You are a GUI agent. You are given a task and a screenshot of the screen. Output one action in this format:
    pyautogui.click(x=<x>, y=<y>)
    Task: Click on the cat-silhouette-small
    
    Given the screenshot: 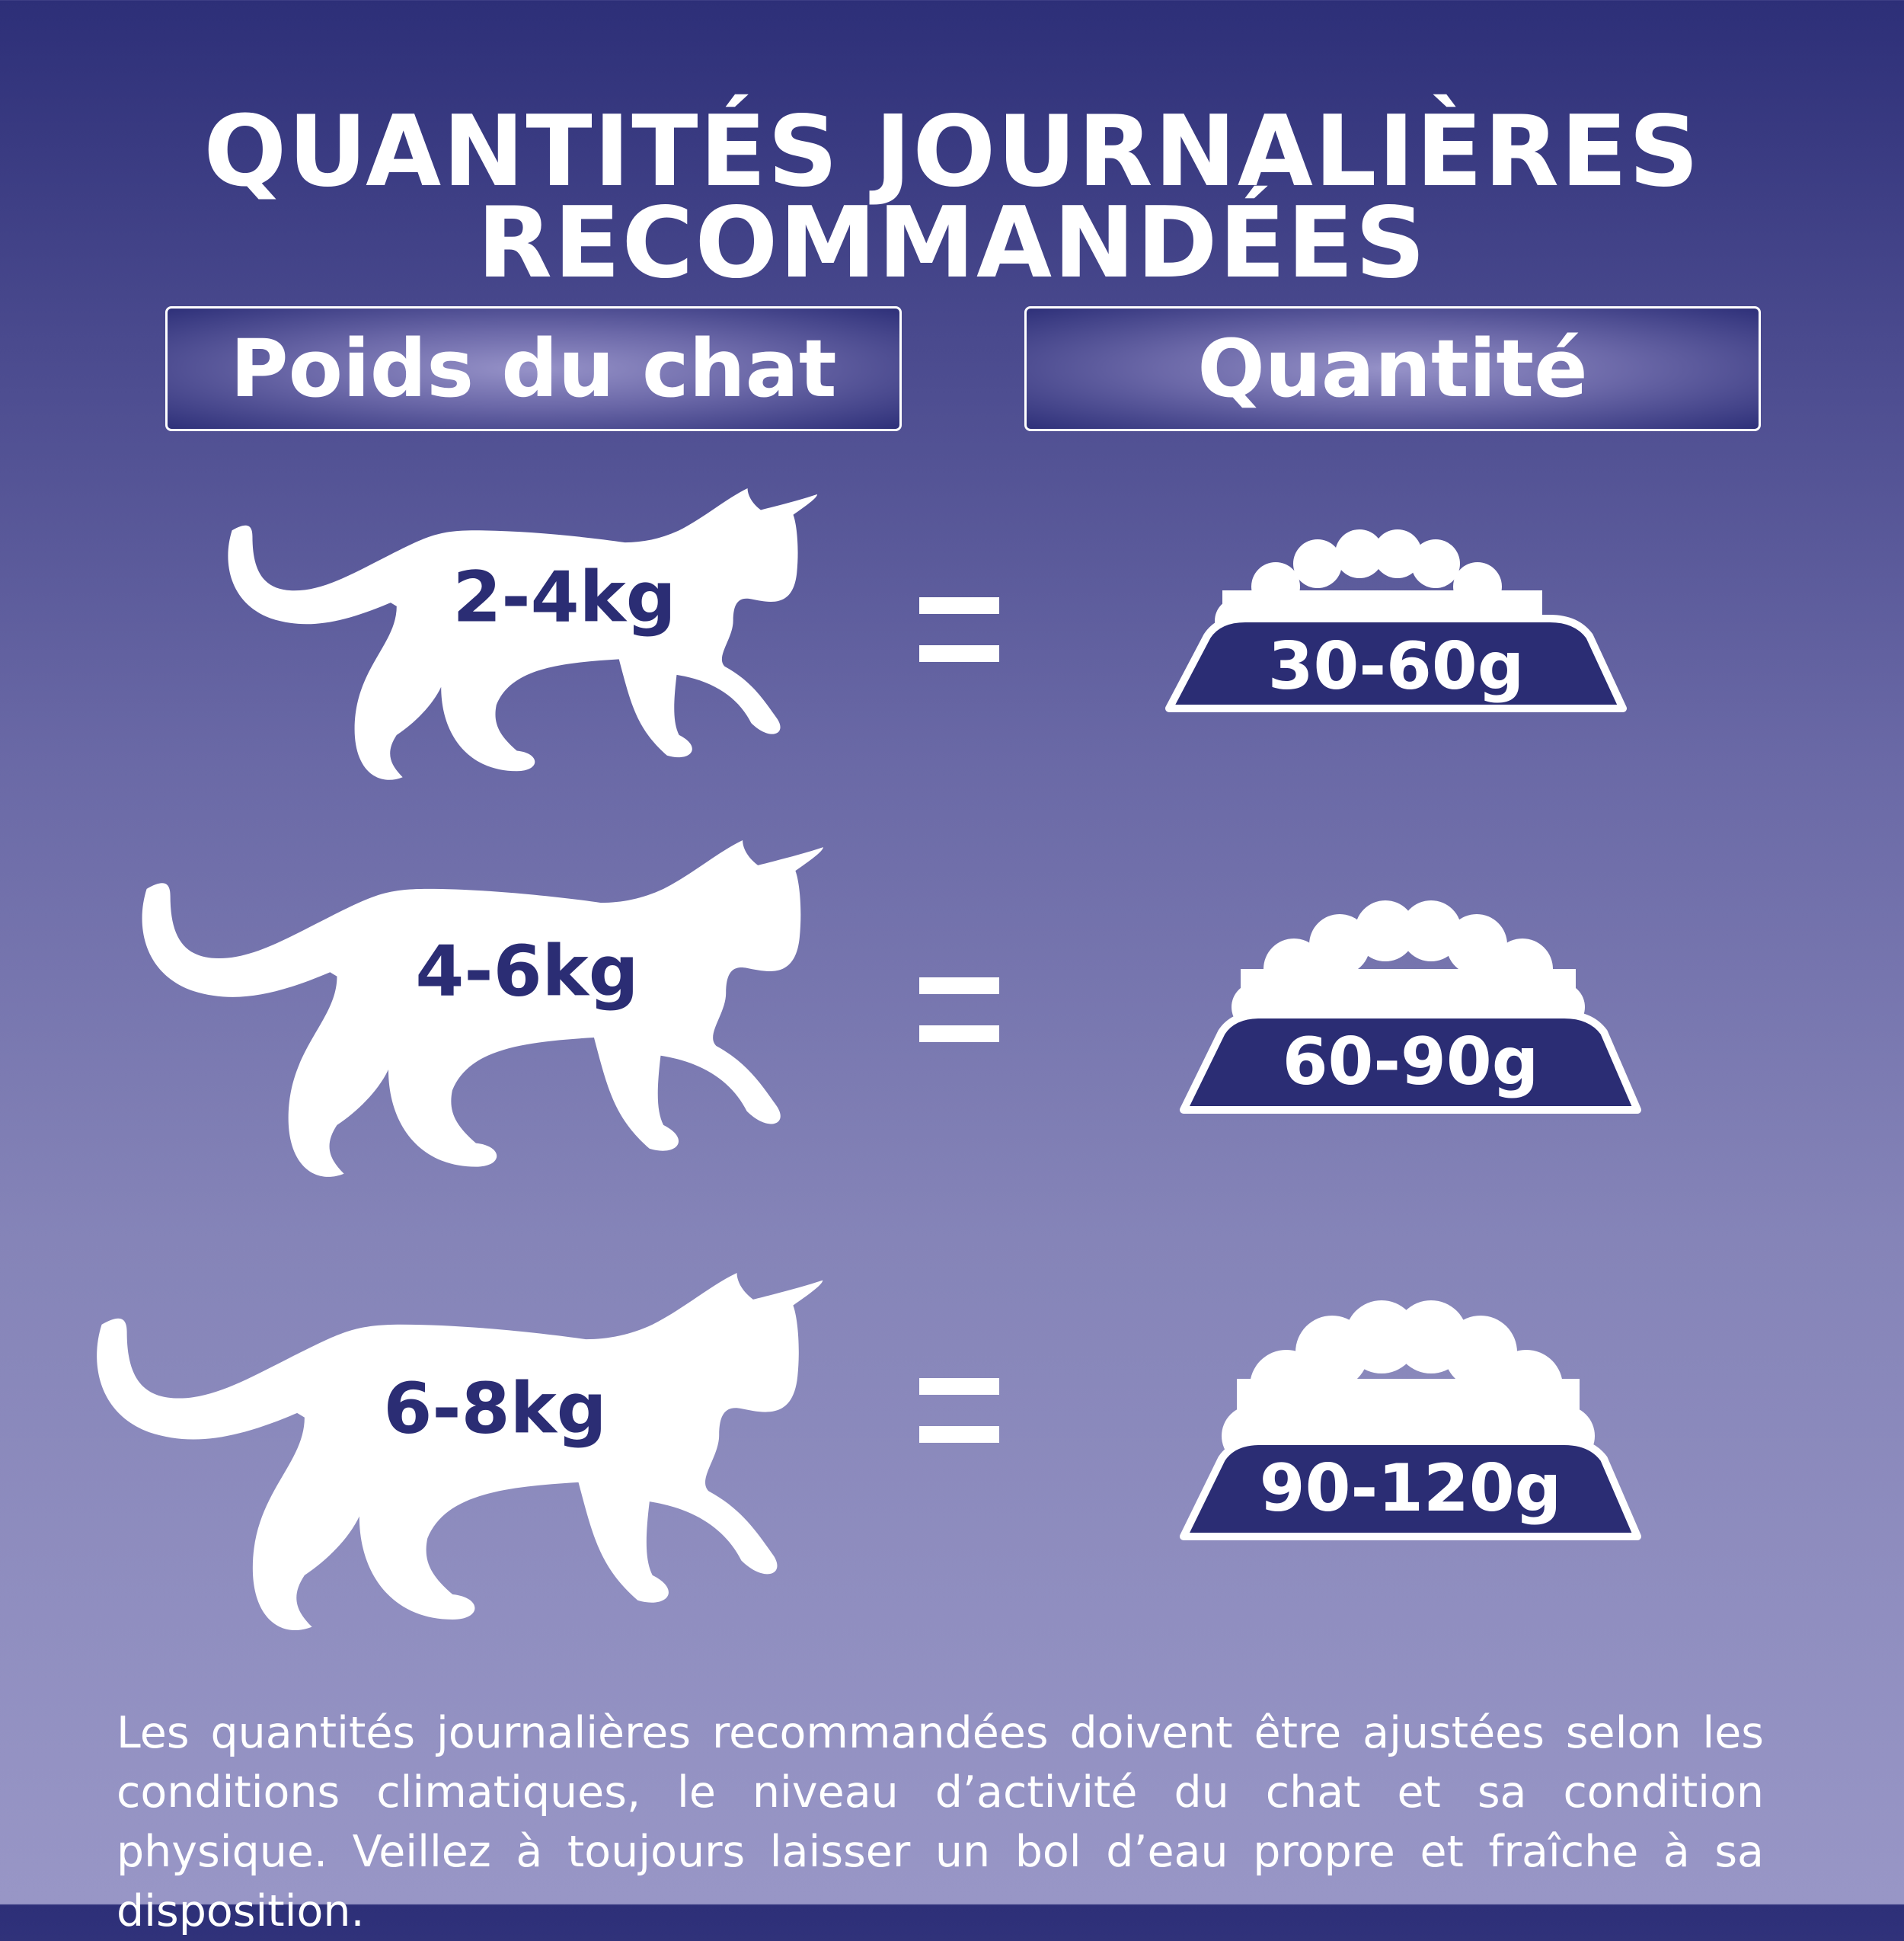 What is the action you would take?
    pyautogui.click(x=522, y=638)
    